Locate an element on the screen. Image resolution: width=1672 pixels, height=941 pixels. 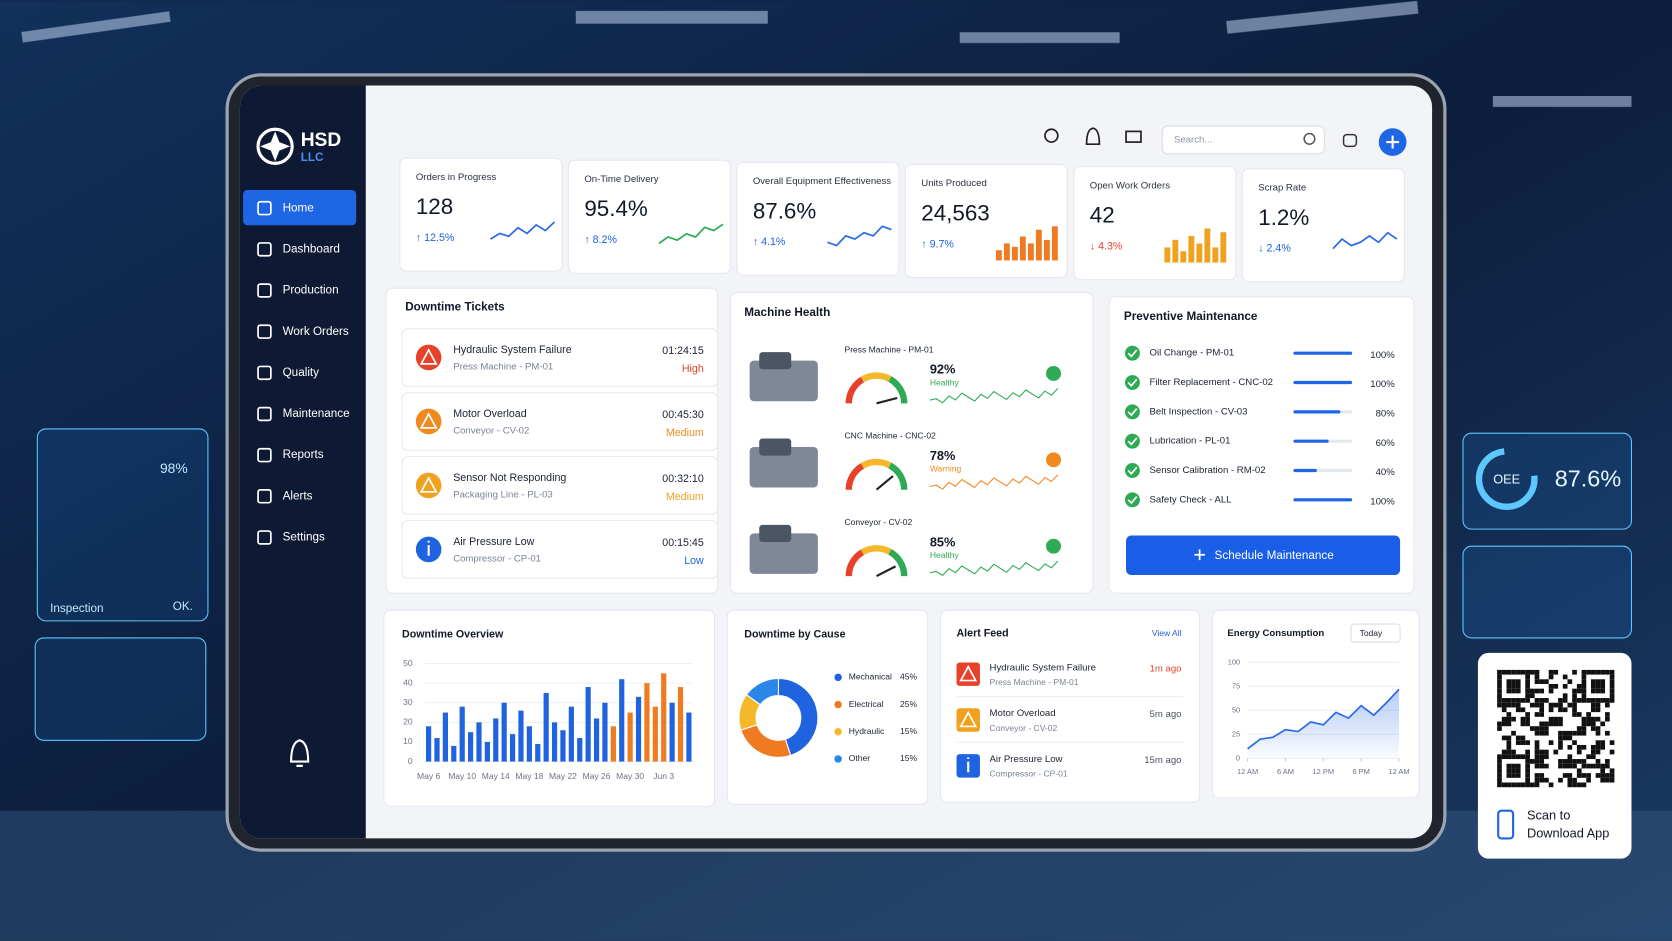
task-percent: 80% is located at coordinates (1386, 414).